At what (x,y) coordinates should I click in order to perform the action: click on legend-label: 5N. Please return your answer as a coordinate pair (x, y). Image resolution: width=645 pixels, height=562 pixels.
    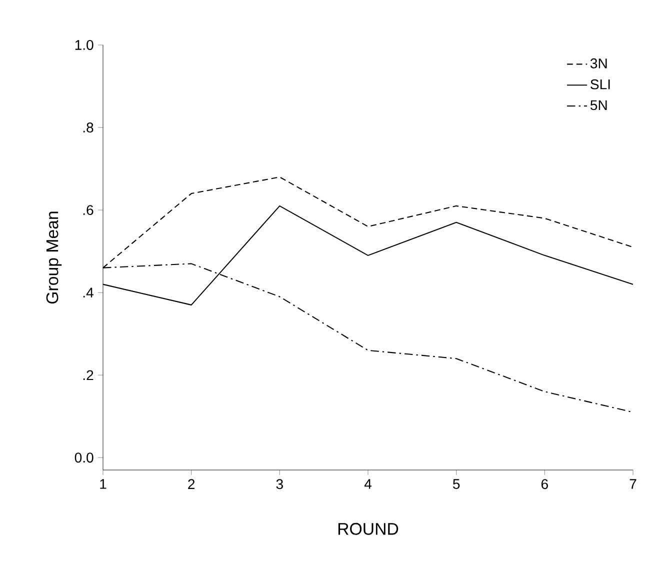
    Looking at the image, I should click on (598, 105).